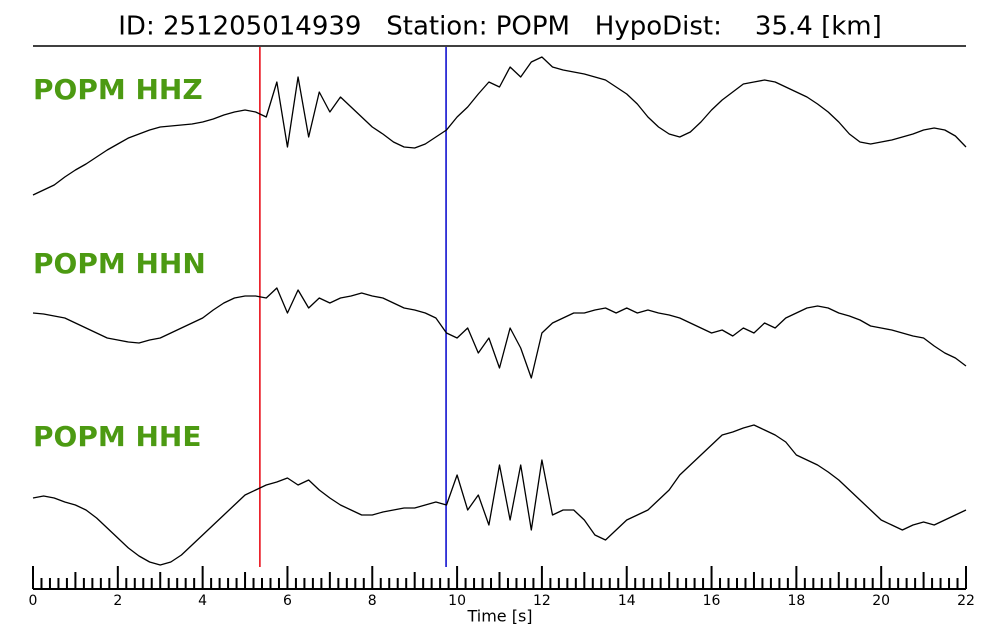 The height and width of the screenshot is (640, 1000). What do you see at coordinates (627, 601) in the screenshot?
I see `x-tick-label: 14` at bounding box center [627, 601].